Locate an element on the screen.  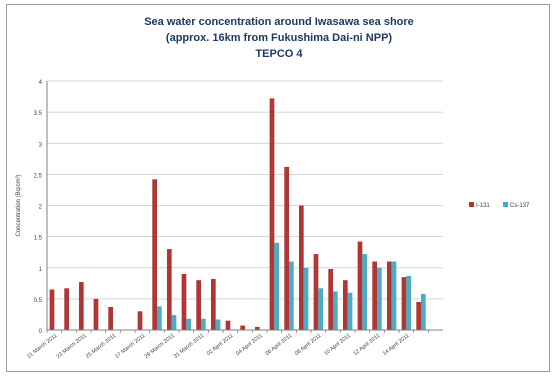
x-tick-label: 31 March 2011 is located at coordinates (189, 346).